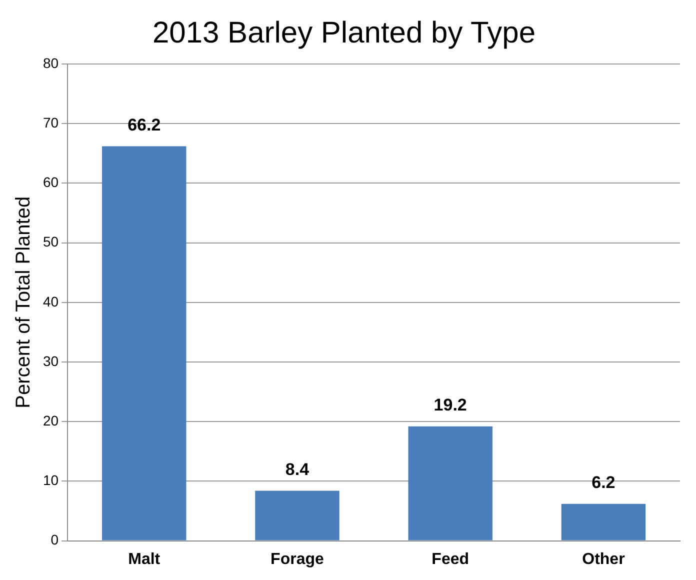  I want to click on x-tick-label: Feed, so click(451, 559).